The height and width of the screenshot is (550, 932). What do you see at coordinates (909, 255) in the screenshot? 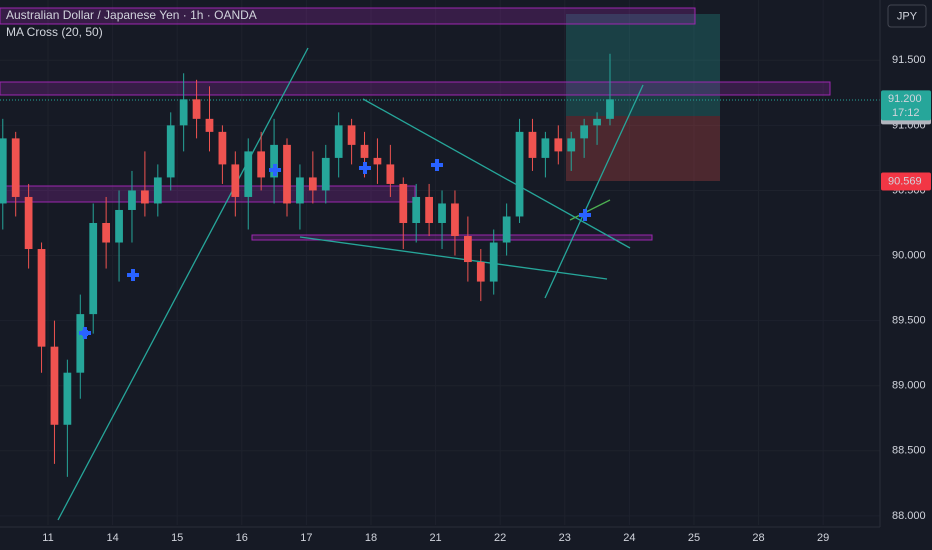
I see `y-tick-label: 90.000` at bounding box center [909, 255].